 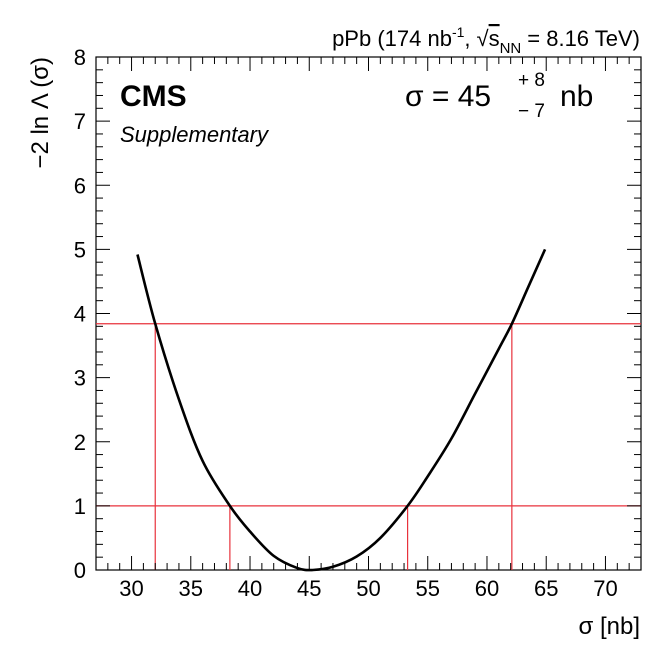 I want to click on sqrt-sign: √, so click(x=483, y=38).